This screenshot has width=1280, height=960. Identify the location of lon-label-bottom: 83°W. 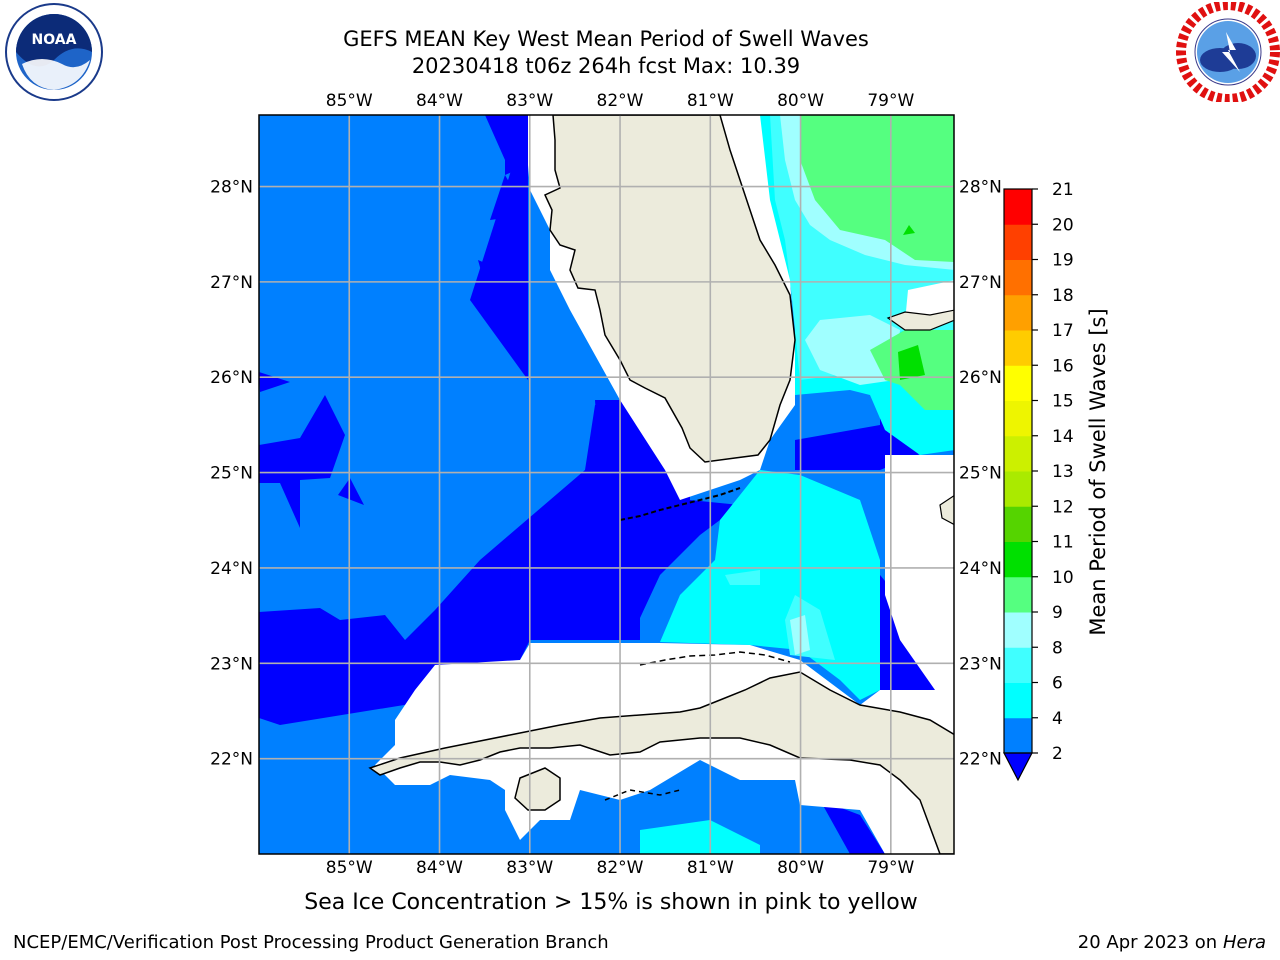
(529, 868).